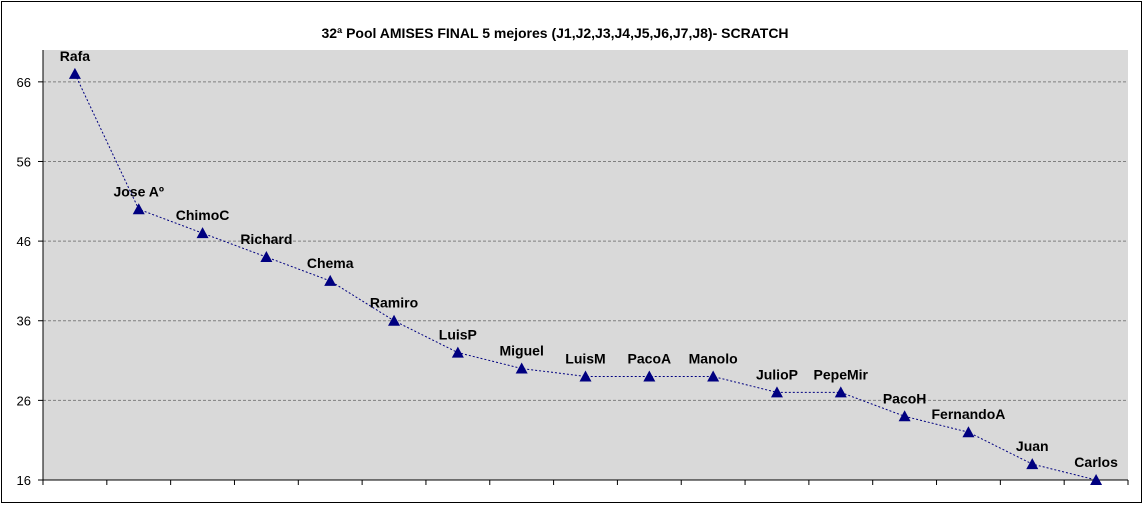 The image size is (1144, 505). Describe the element at coordinates (458, 335) in the screenshot. I see `data-point-label: LuisP` at that location.